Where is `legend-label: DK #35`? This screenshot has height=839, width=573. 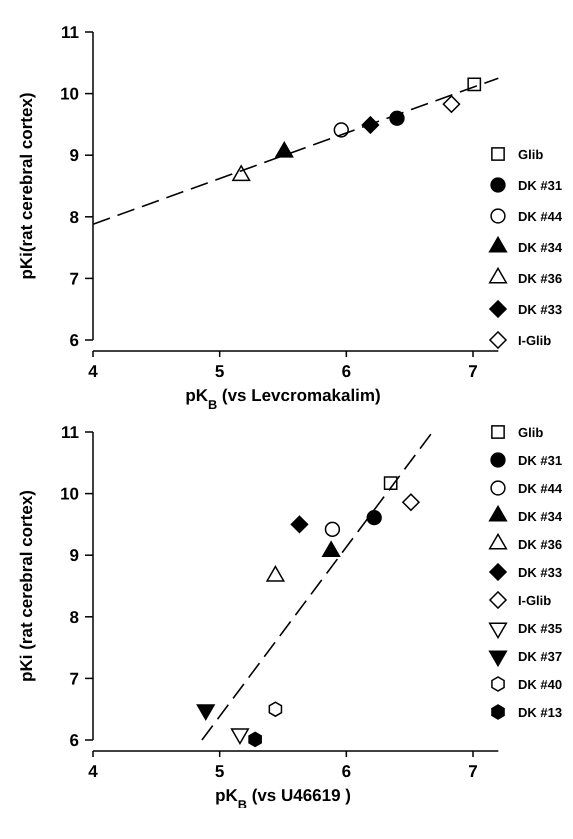
legend-label: DK #35 is located at coordinates (540, 628).